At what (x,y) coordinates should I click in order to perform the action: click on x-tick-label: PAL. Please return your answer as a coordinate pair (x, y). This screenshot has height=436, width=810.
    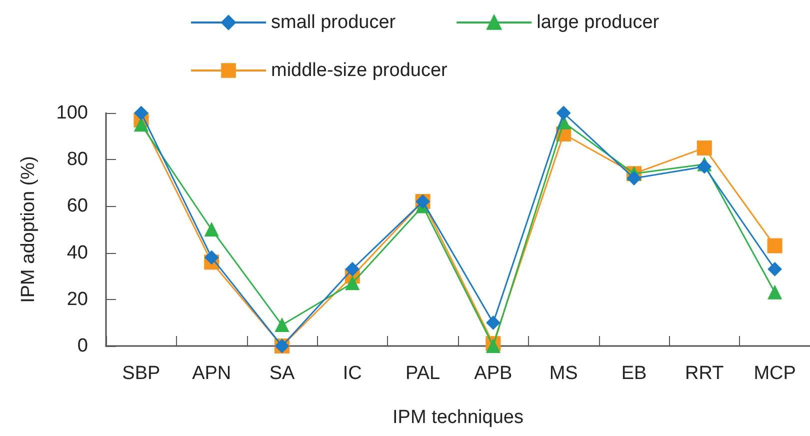
    Looking at the image, I should click on (423, 373).